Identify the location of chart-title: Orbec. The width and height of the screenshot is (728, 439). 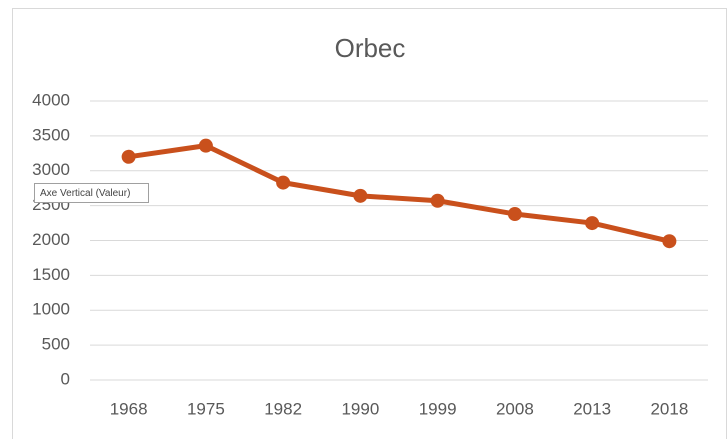
(370, 48).